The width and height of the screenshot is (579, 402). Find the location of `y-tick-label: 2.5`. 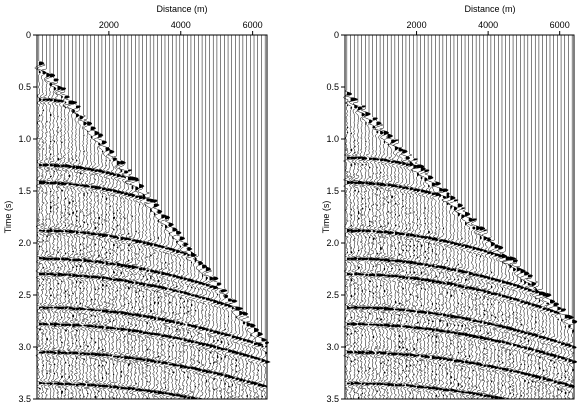

y-tick-label: 2.5 is located at coordinates (24, 295).